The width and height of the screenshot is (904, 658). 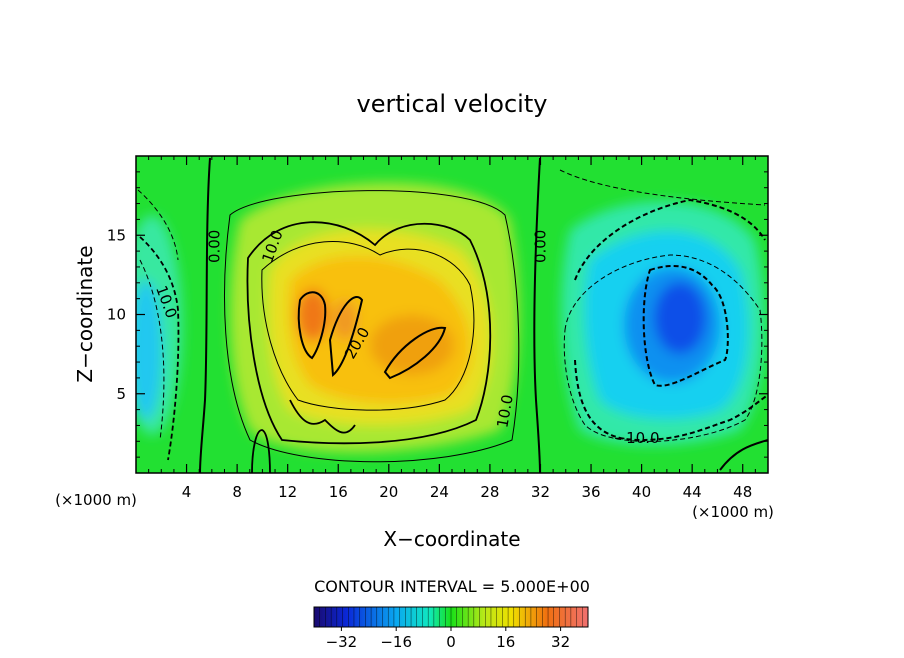 What do you see at coordinates (692, 492) in the screenshot?
I see `x-tick-label: 44` at bounding box center [692, 492].